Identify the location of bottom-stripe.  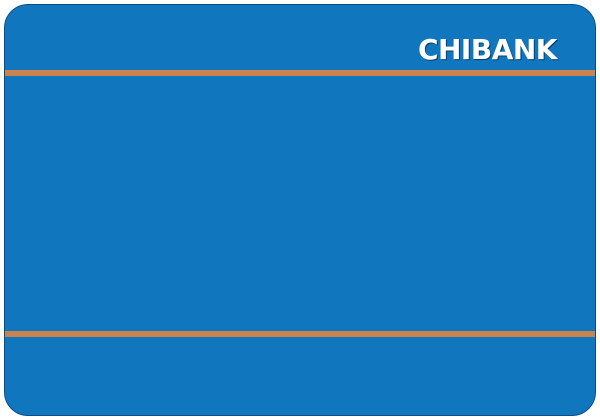
(300, 334).